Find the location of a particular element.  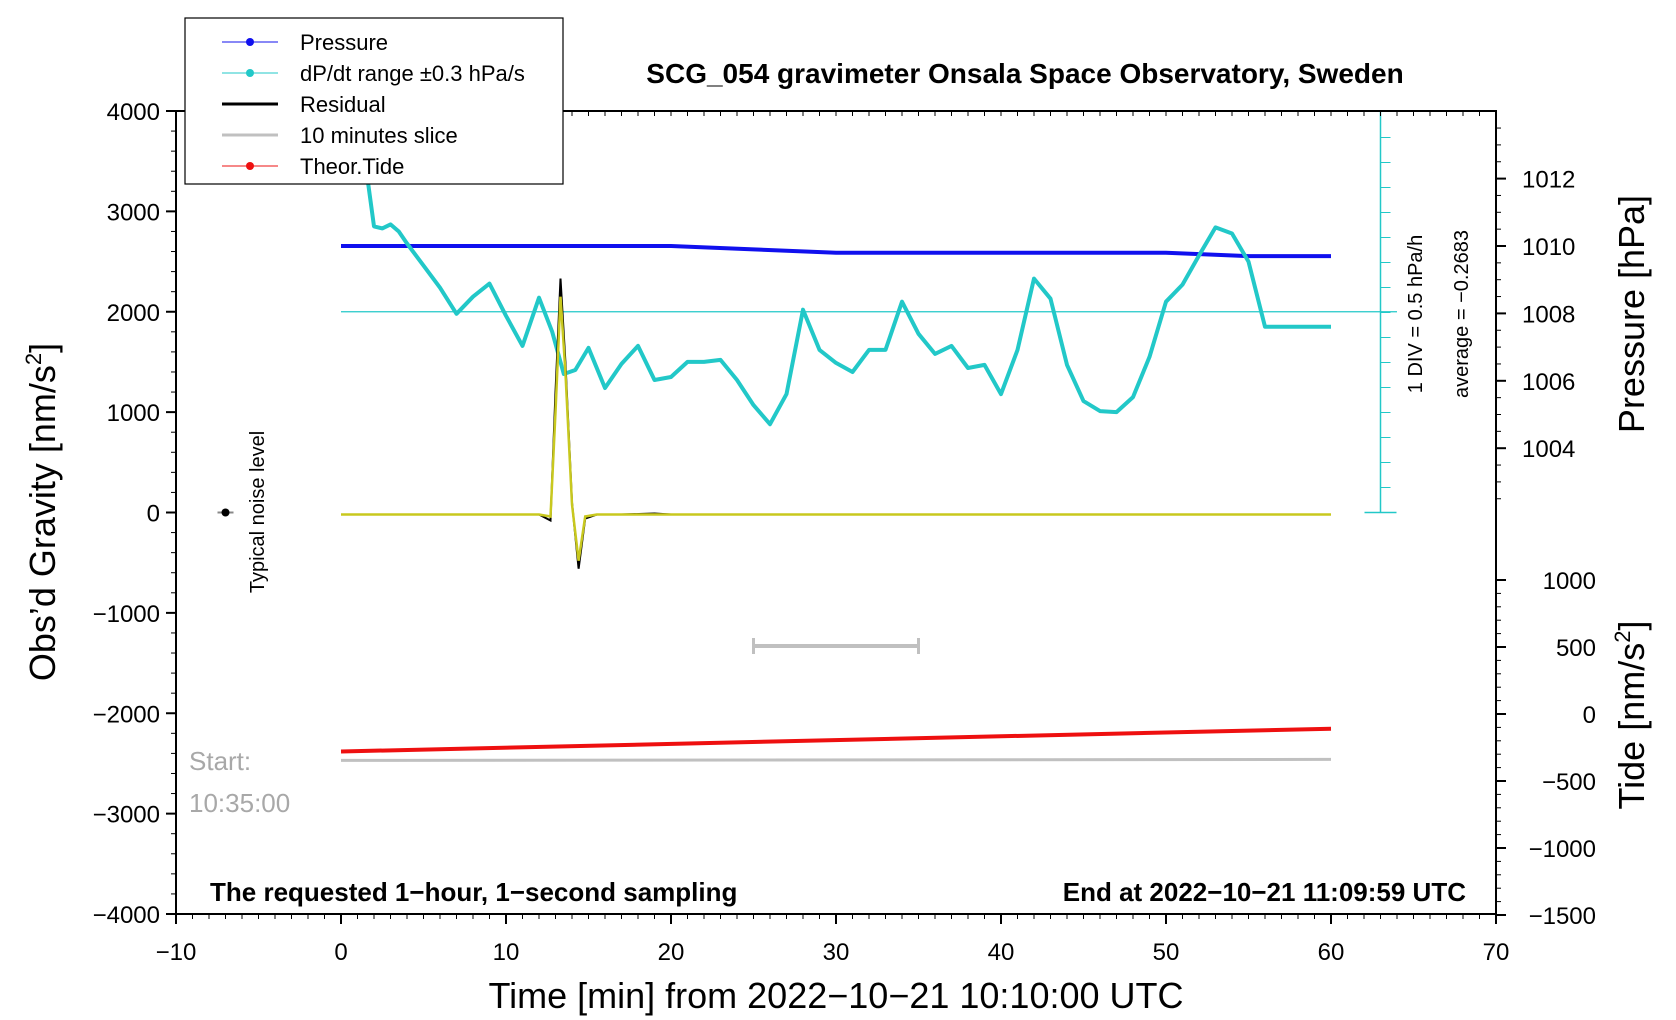

gravity-tick-label: 4000 is located at coordinates (133, 112).